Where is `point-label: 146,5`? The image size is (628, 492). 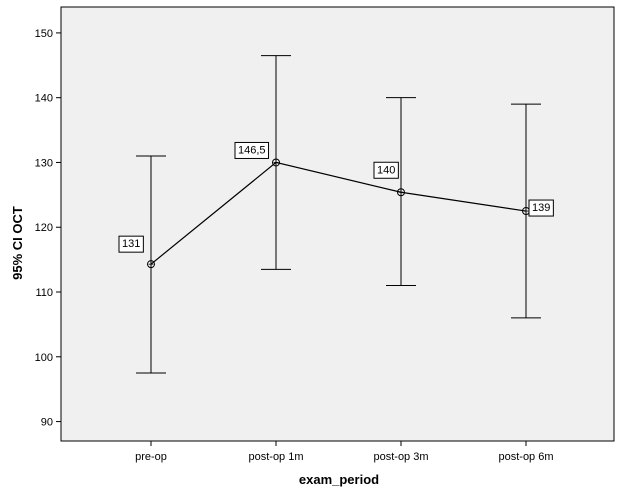 point-label: 146,5 is located at coordinates (252, 150).